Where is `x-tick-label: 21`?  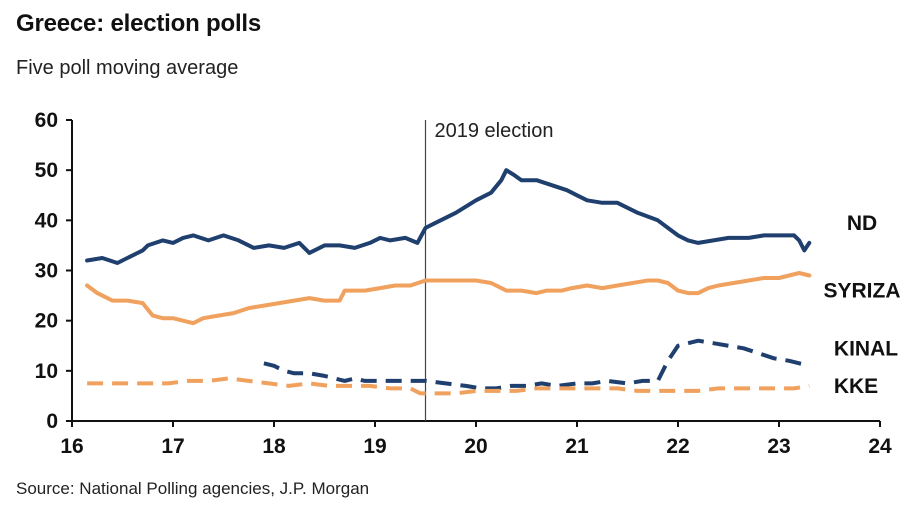 x-tick-label: 21 is located at coordinates (577, 446).